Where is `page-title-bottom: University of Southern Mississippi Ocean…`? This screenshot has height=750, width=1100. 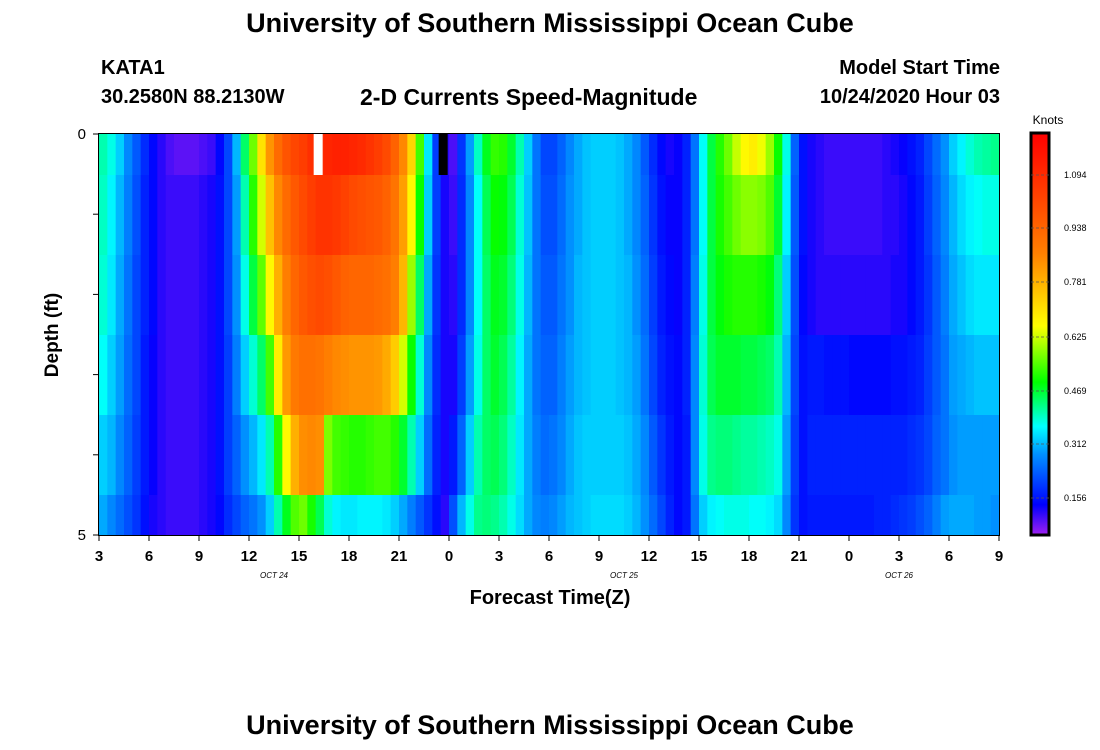
page-title-bottom: University of Southern Mississippi Ocean… is located at coordinates (550, 725).